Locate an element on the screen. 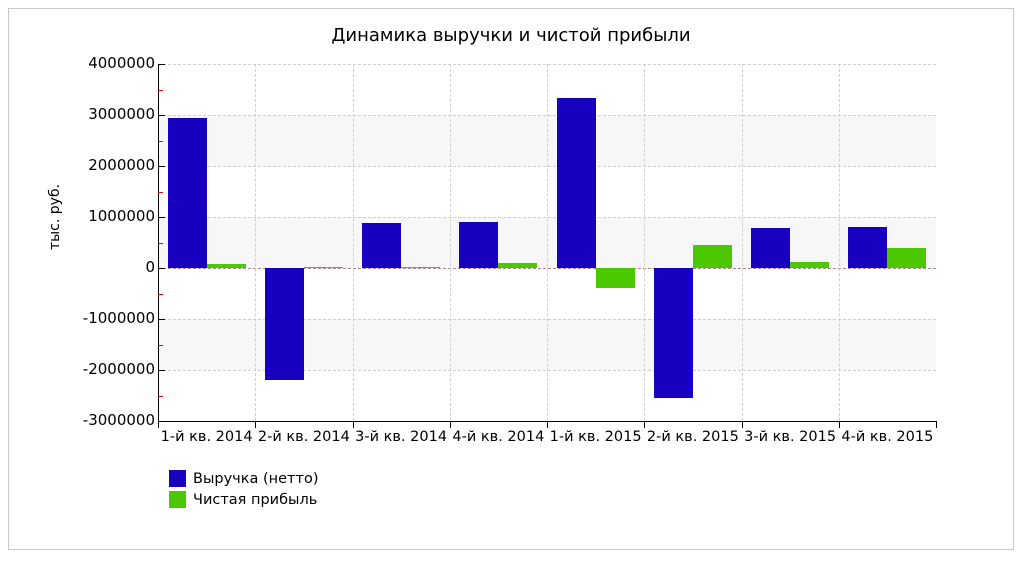 The image size is (1024, 569). y-axis-tick-label: 3000000 is located at coordinates (121, 114).